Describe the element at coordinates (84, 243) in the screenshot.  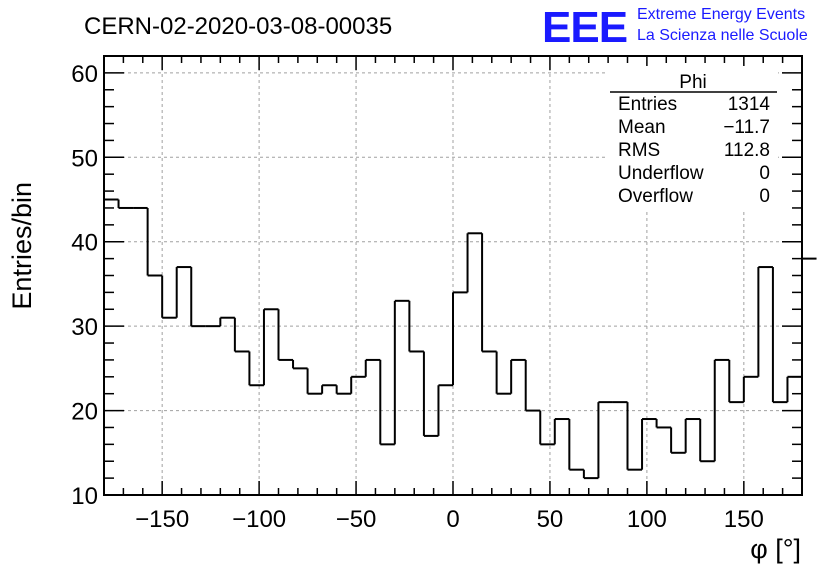
I see `y-tick-label: 40` at that location.